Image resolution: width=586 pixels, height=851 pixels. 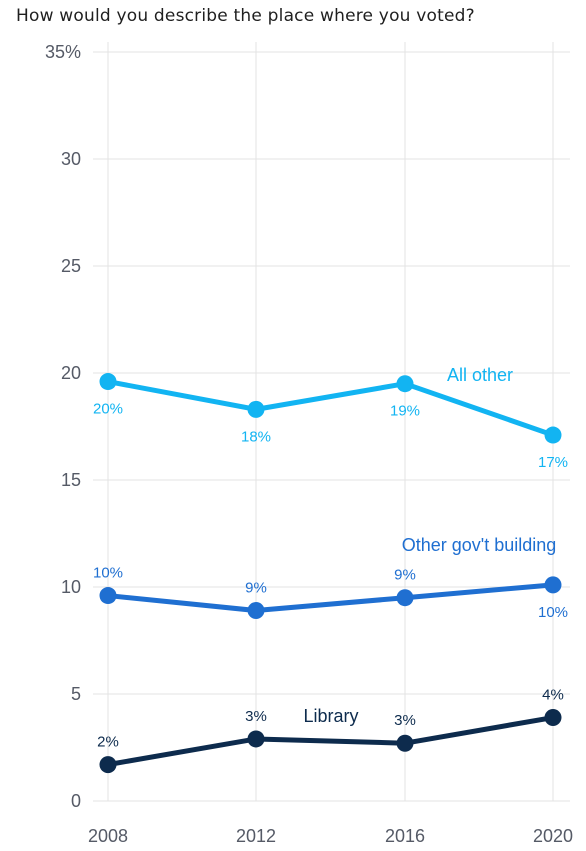 I want to click on x-tick-label: 2016, so click(x=405, y=836).